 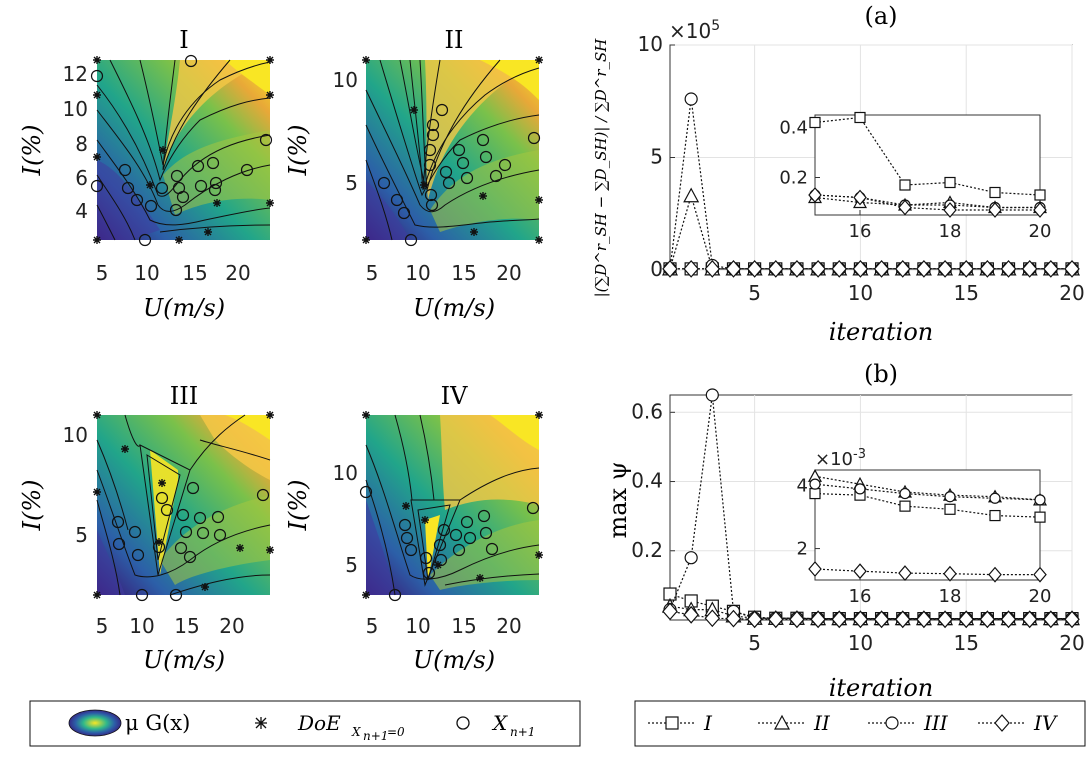 I want to click on y-tick-label: 5, so click(x=656, y=157).